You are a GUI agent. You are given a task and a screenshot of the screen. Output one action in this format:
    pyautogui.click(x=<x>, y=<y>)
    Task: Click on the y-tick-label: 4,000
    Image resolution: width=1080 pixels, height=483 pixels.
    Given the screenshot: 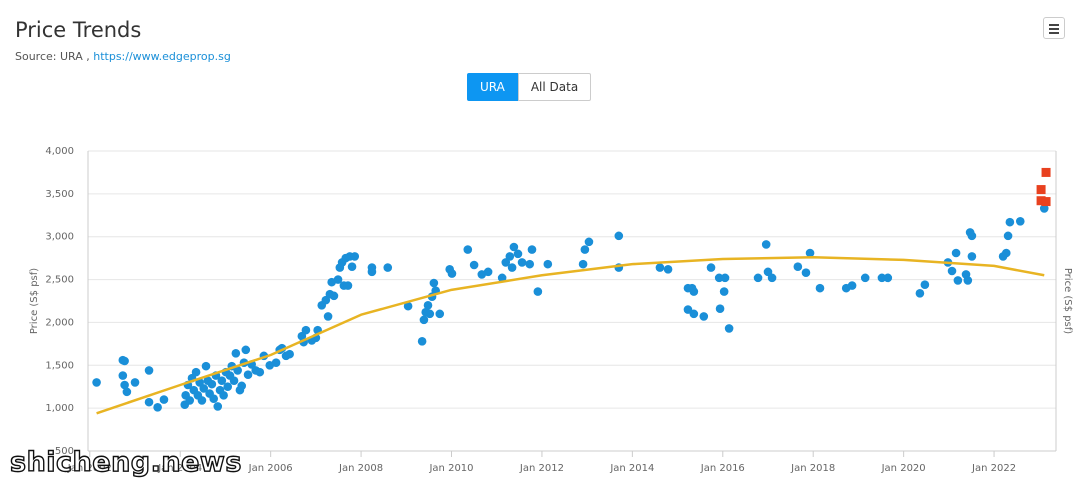 What is the action you would take?
    pyautogui.click(x=59, y=151)
    